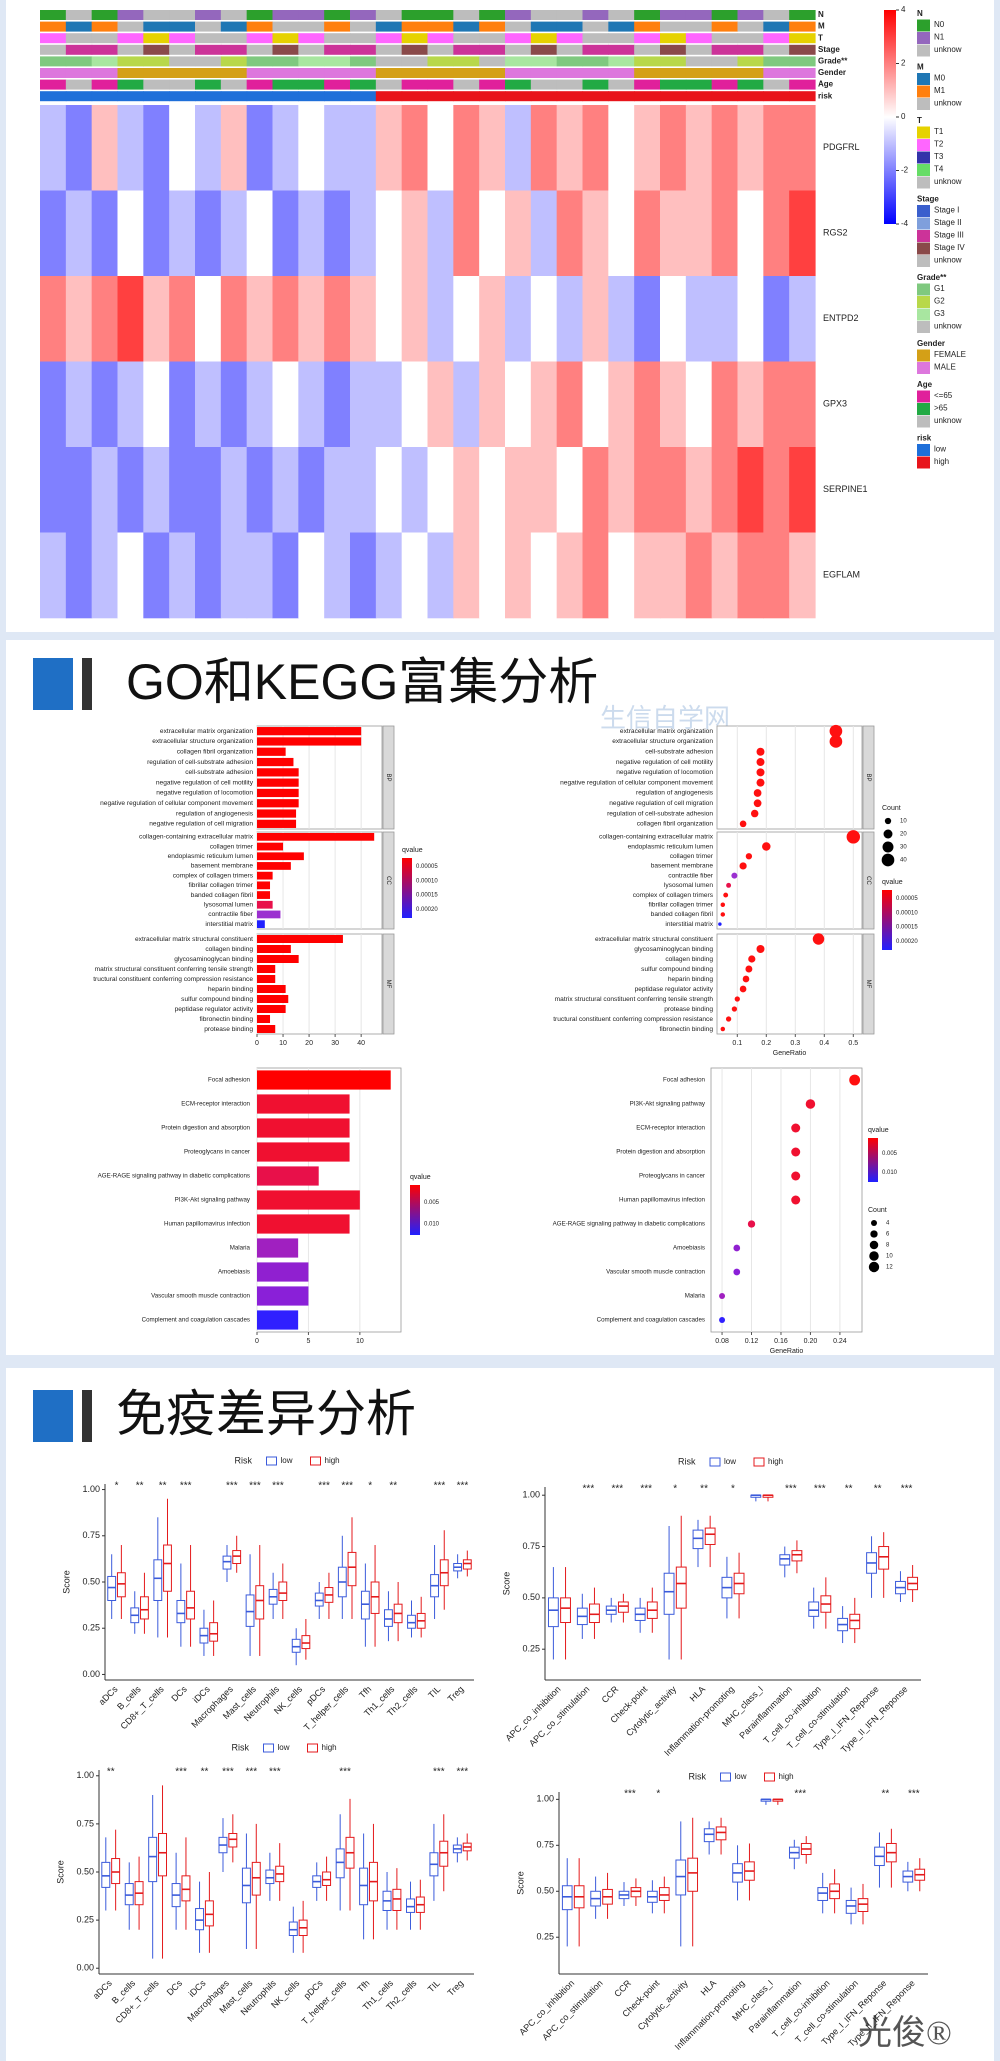 The height and width of the screenshot is (2061, 1000). I want to click on term-label: Human papillomavirus infection, so click(207, 1224).